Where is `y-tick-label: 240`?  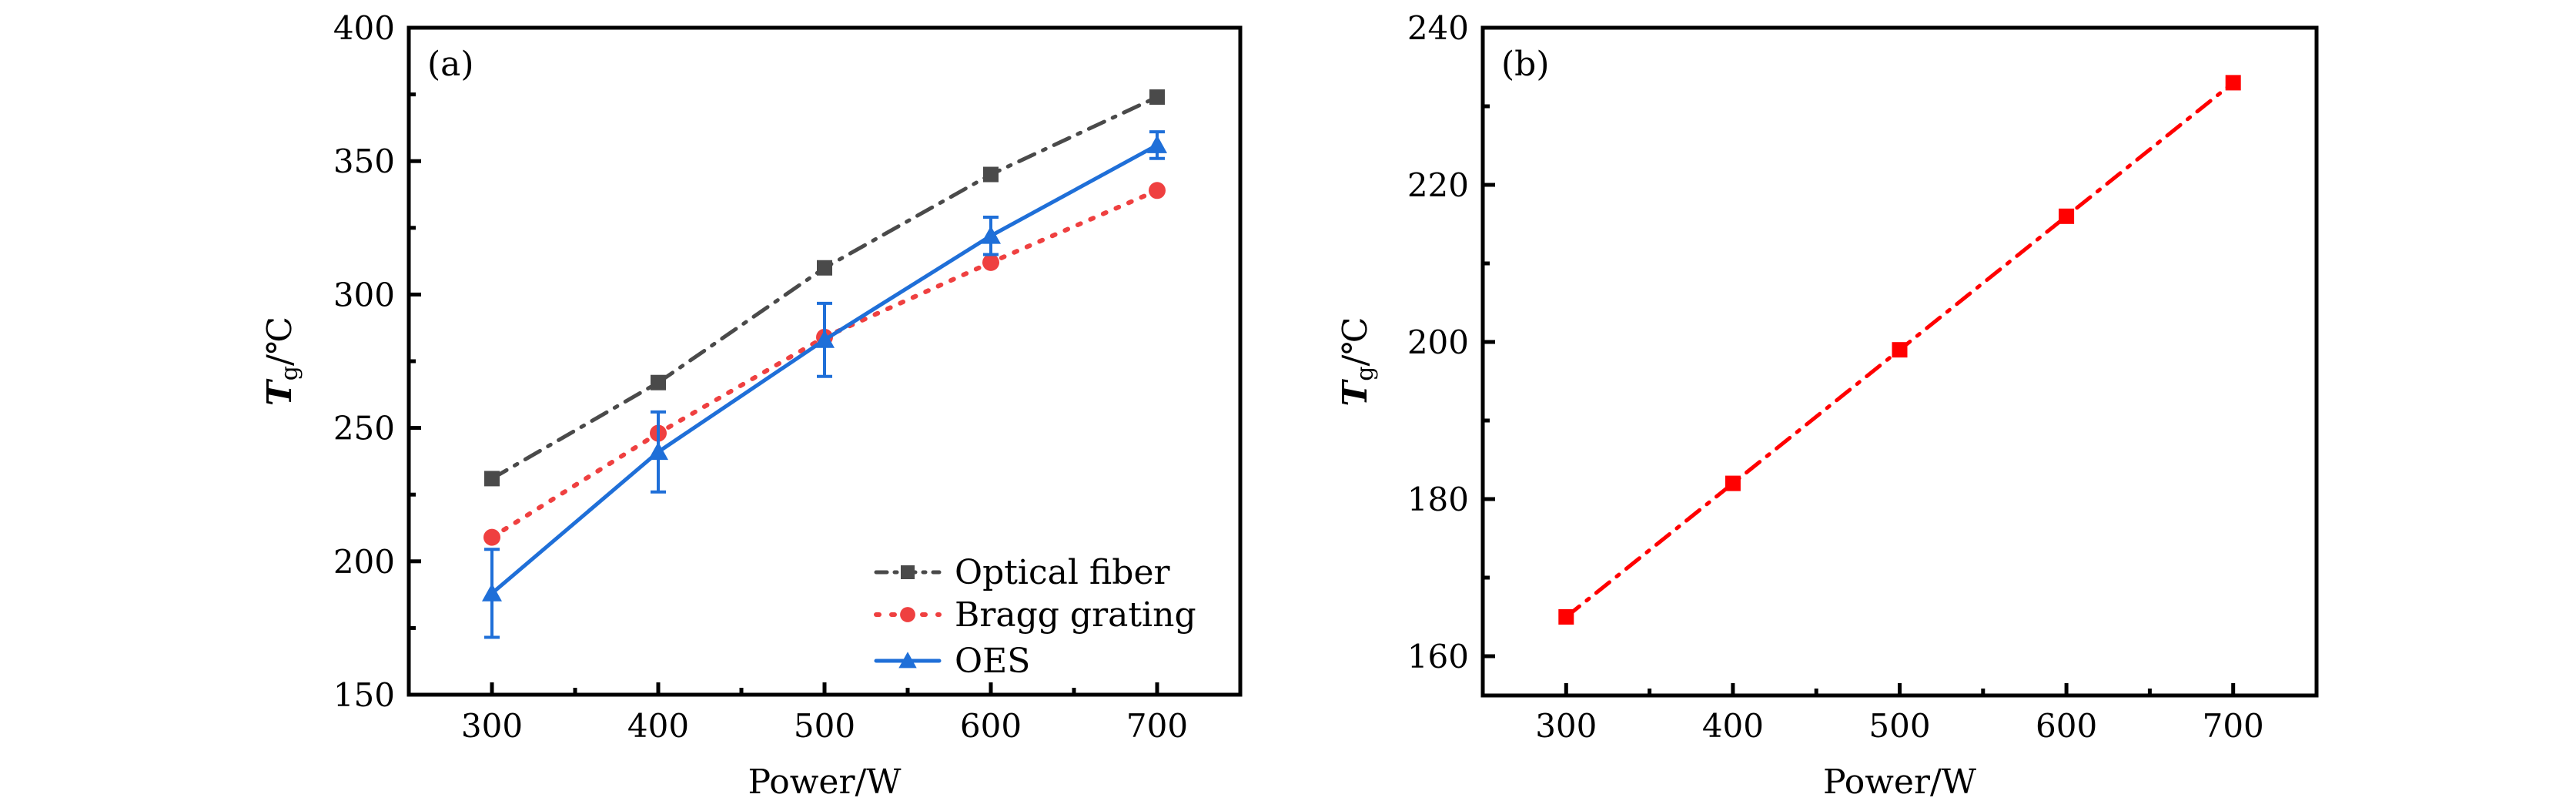 y-tick-label: 240 is located at coordinates (1438, 28).